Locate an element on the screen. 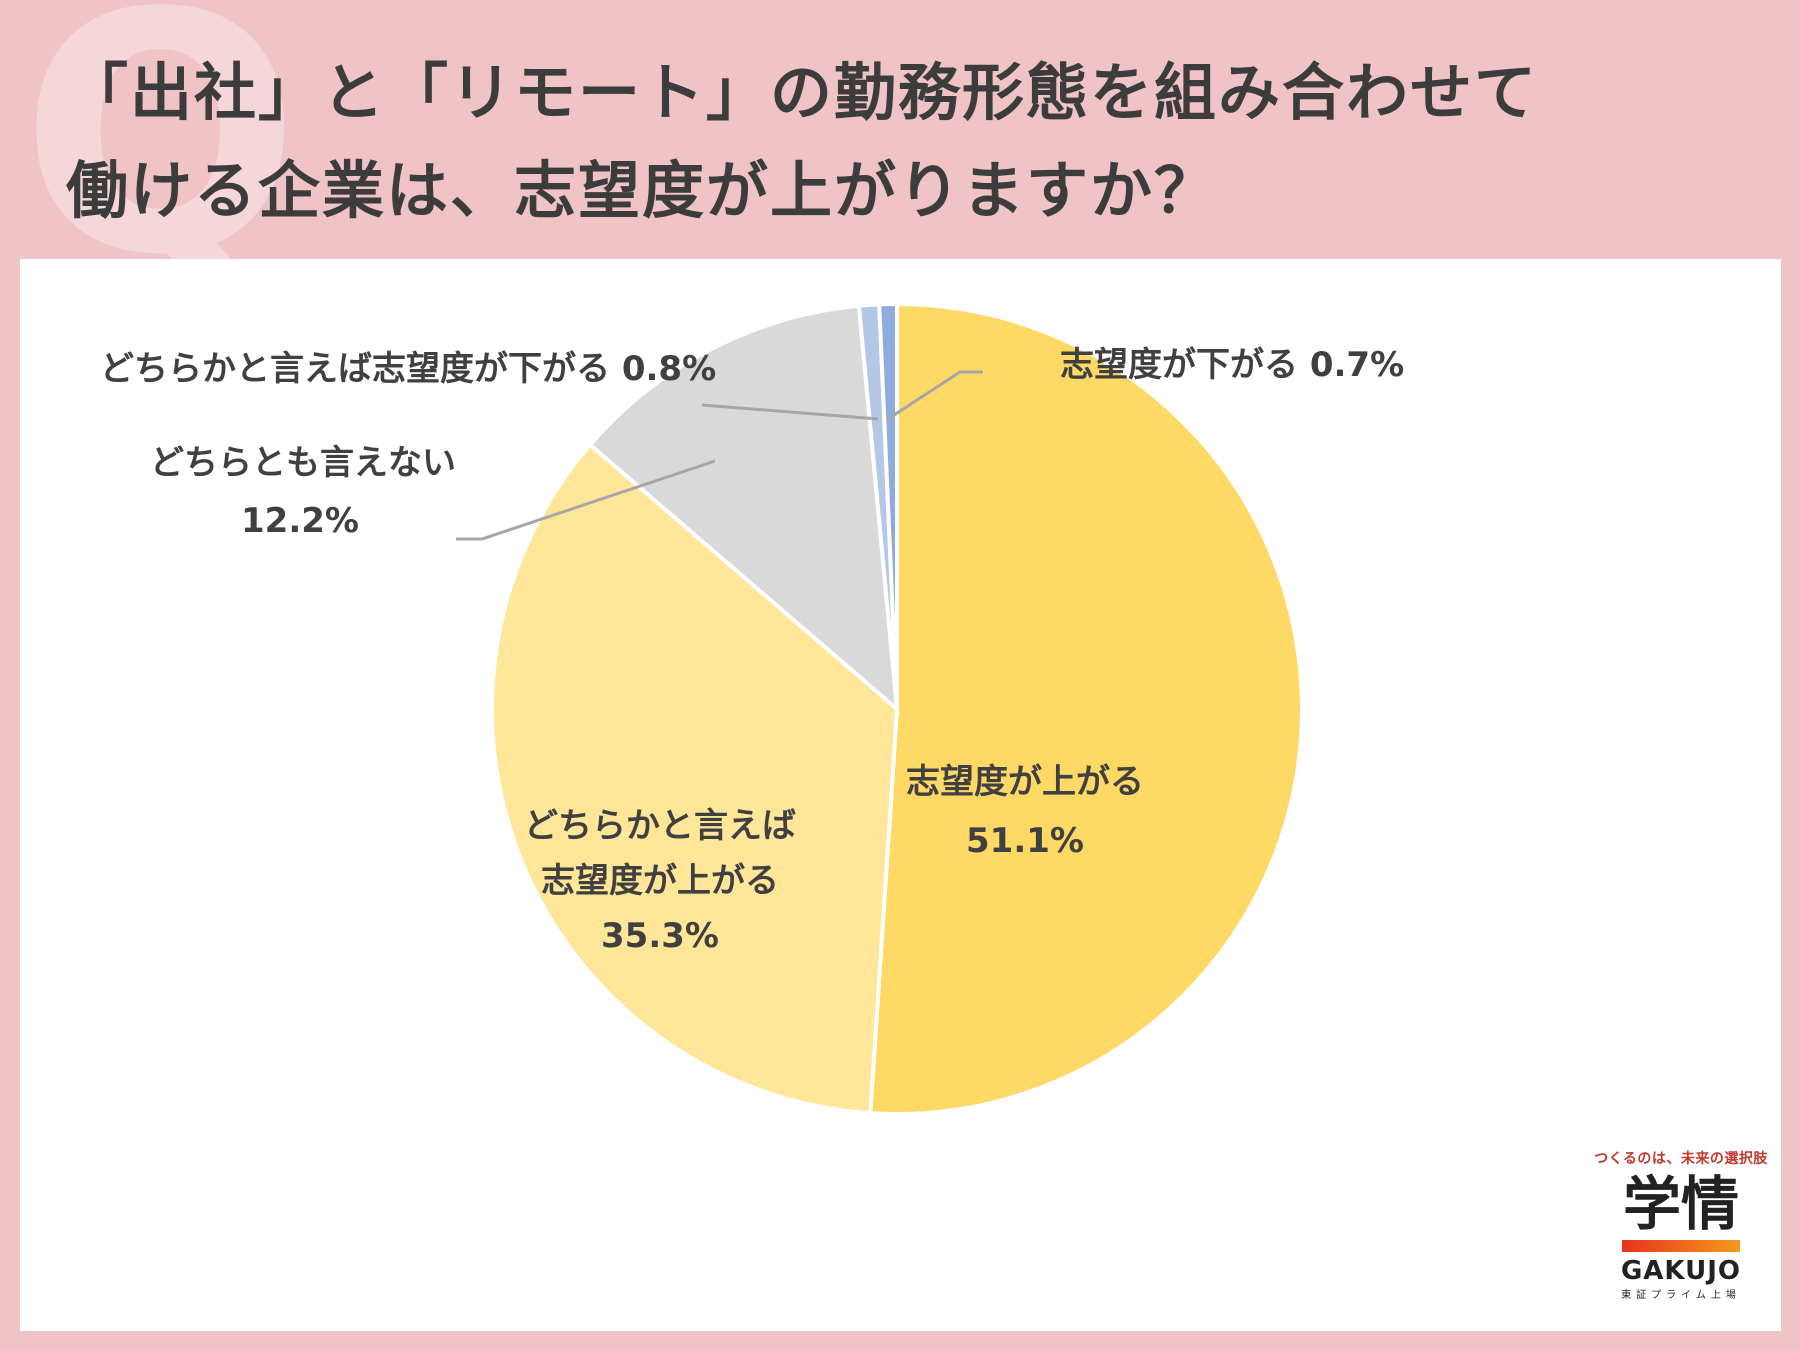 The image size is (1800, 1350). label-slice-agaru: 志望度が上がる 51.1% is located at coordinates (1025, 807).